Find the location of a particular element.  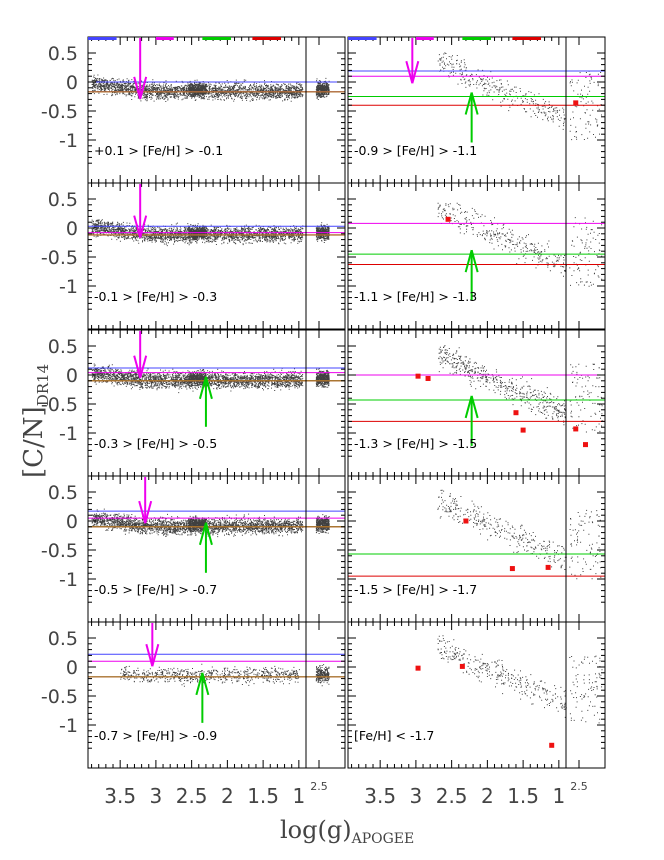

top-bar-green is located at coordinates (216, 38).